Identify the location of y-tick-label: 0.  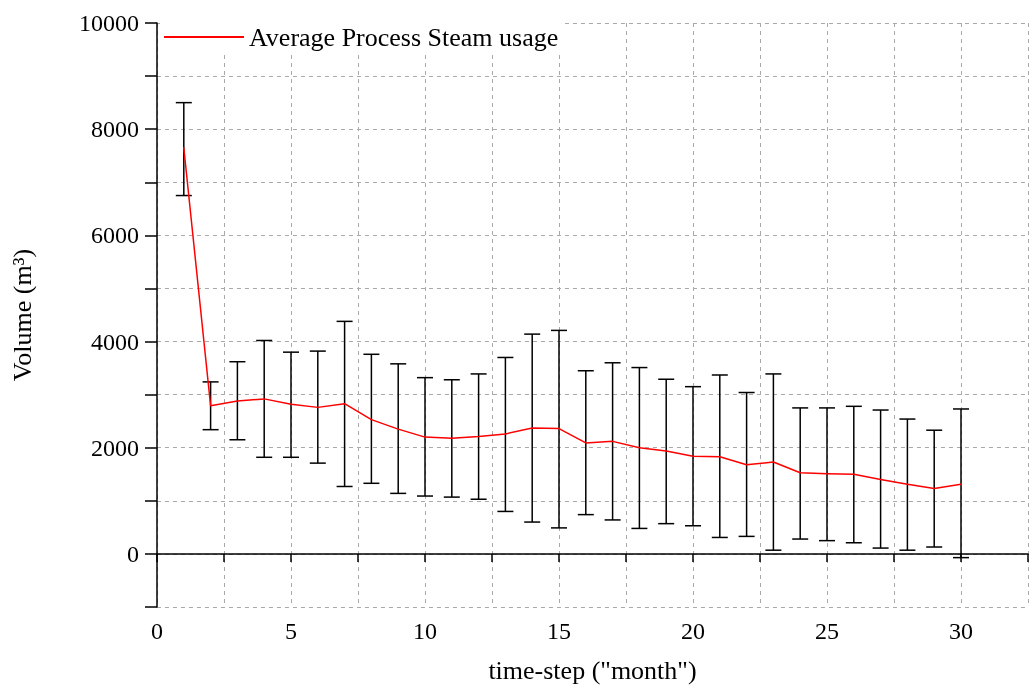
(133, 553).